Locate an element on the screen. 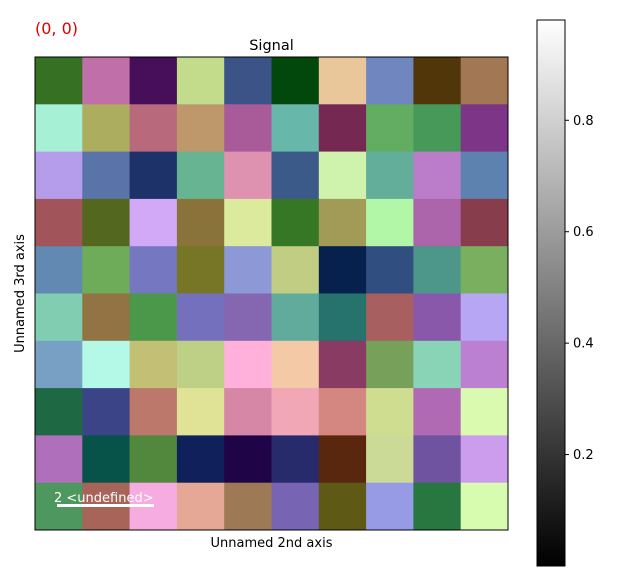 The image size is (640, 581). heatmap-cell-r9-c6 is located at coordinates (342, 506).